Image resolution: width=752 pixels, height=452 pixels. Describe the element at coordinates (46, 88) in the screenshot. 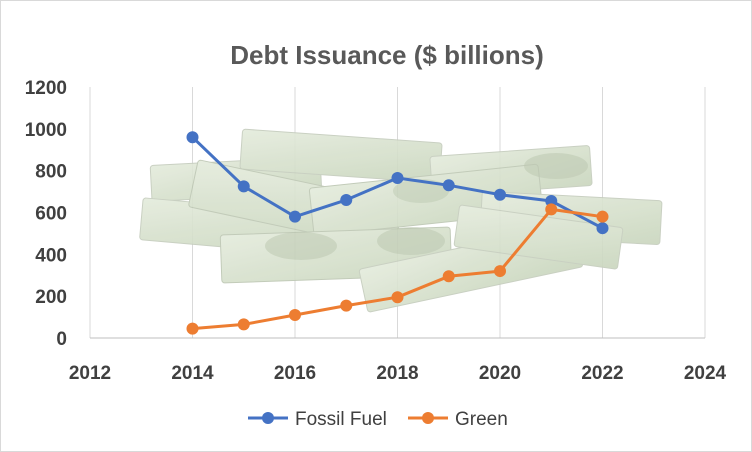

I see `y-tick-label: 1200` at that location.